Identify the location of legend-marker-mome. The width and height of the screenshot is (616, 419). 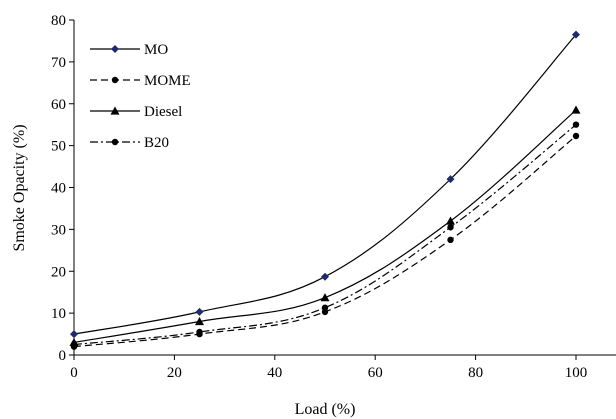
(115, 80).